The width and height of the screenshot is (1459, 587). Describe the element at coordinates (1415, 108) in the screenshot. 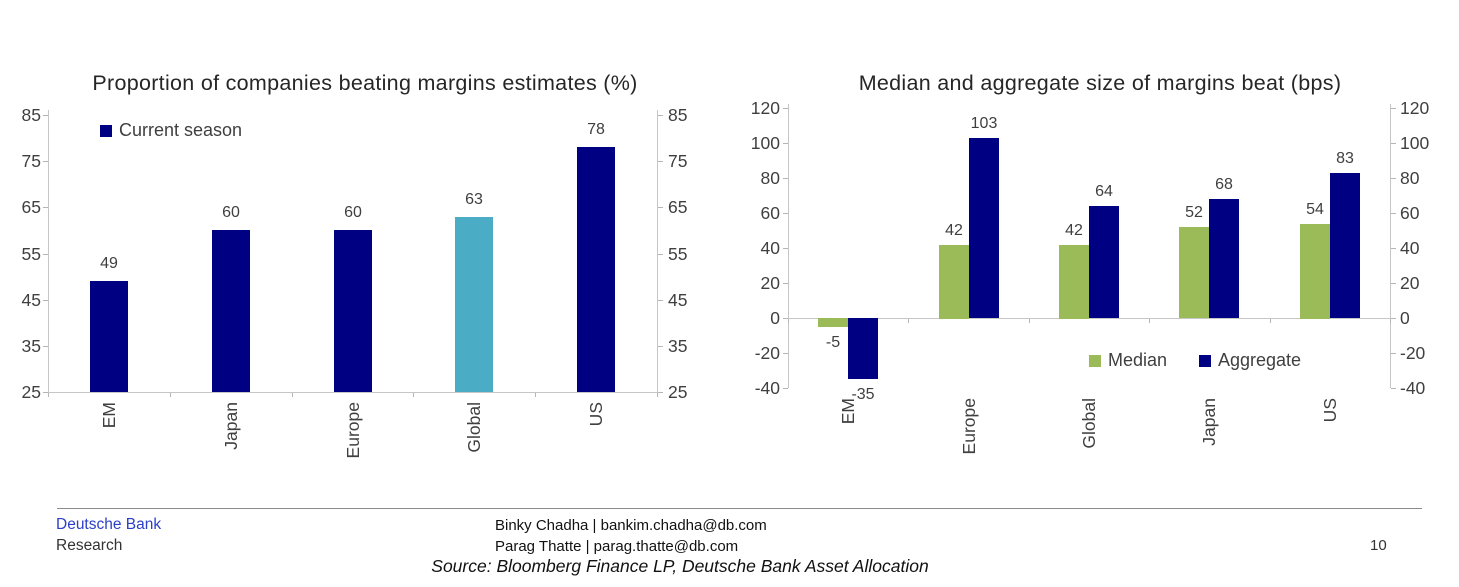

I see `y-axis-label: 120` at that location.